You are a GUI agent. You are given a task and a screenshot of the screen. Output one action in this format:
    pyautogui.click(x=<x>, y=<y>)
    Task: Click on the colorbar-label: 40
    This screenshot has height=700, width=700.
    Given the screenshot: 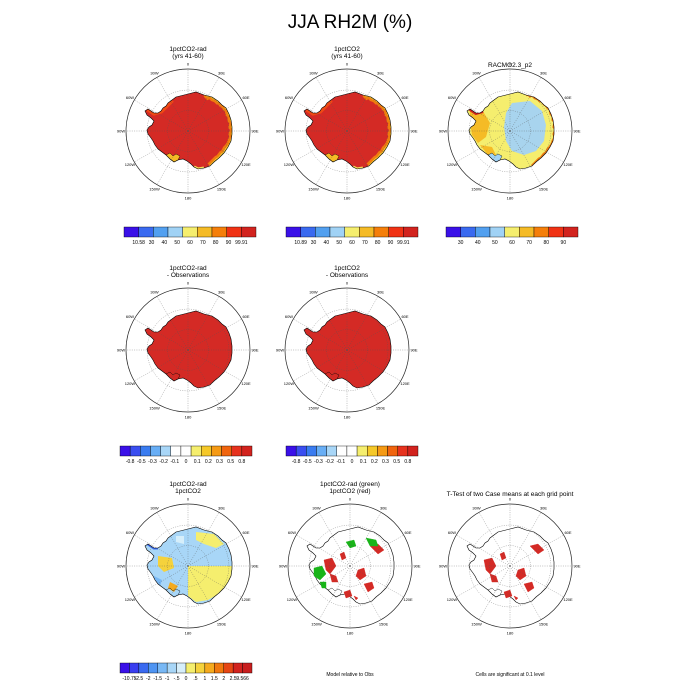 What is the action you would take?
    pyautogui.click(x=327, y=243)
    